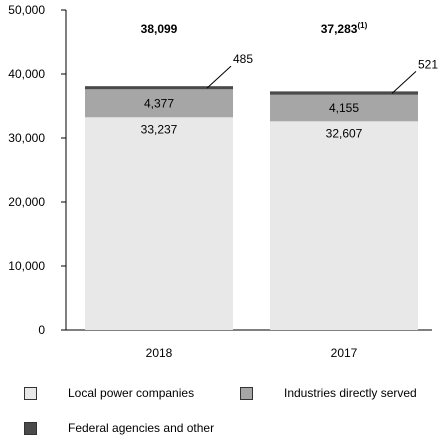 The height and width of the screenshot is (439, 443). I want to click on data-label: 521, so click(428, 64).